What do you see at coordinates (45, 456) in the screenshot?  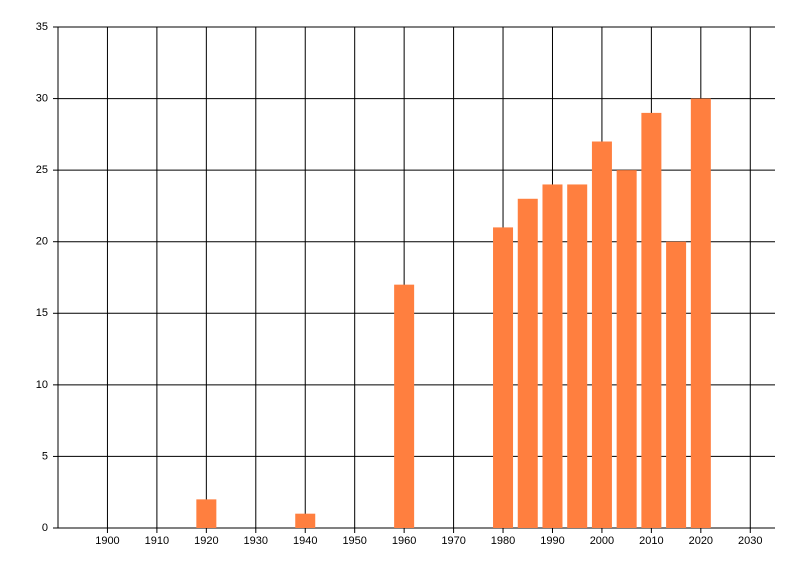 I see `y-tick-label: 5` at bounding box center [45, 456].